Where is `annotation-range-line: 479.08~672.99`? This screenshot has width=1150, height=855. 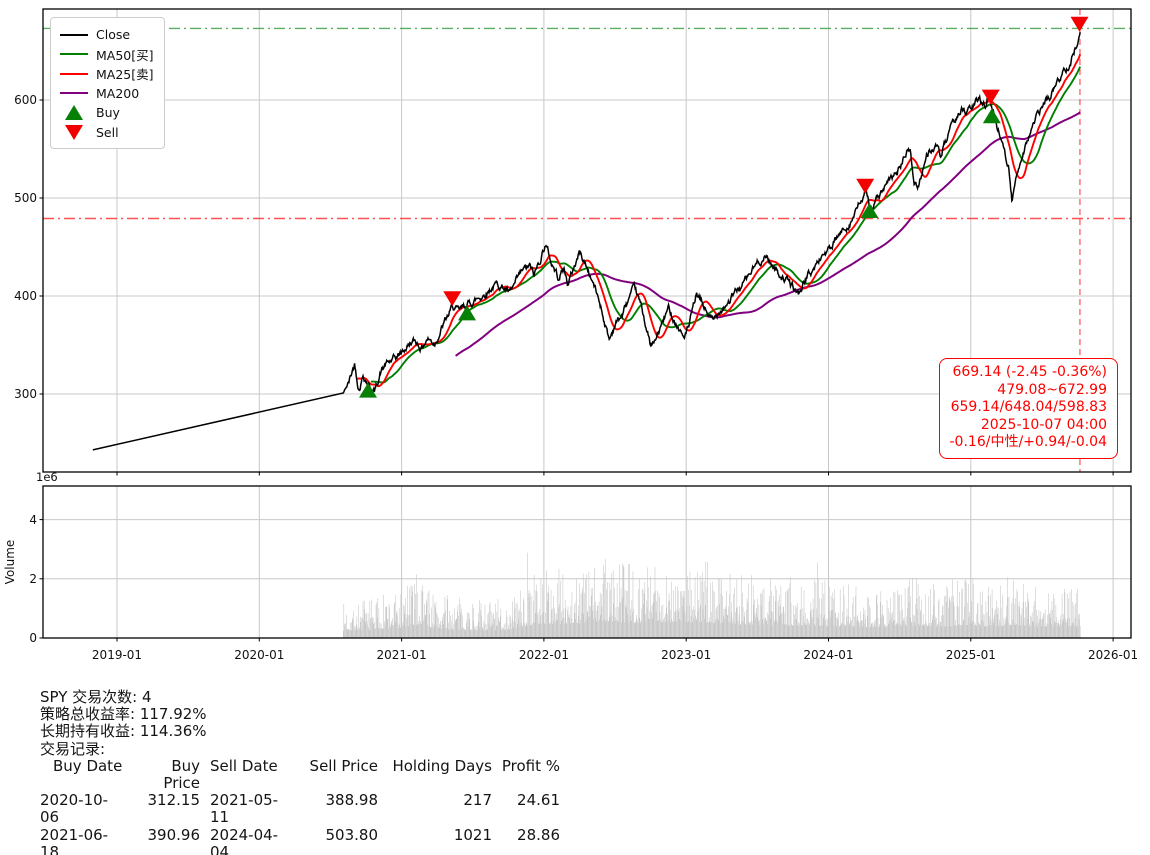 annotation-range-line: 479.08~672.99 is located at coordinates (1052, 389).